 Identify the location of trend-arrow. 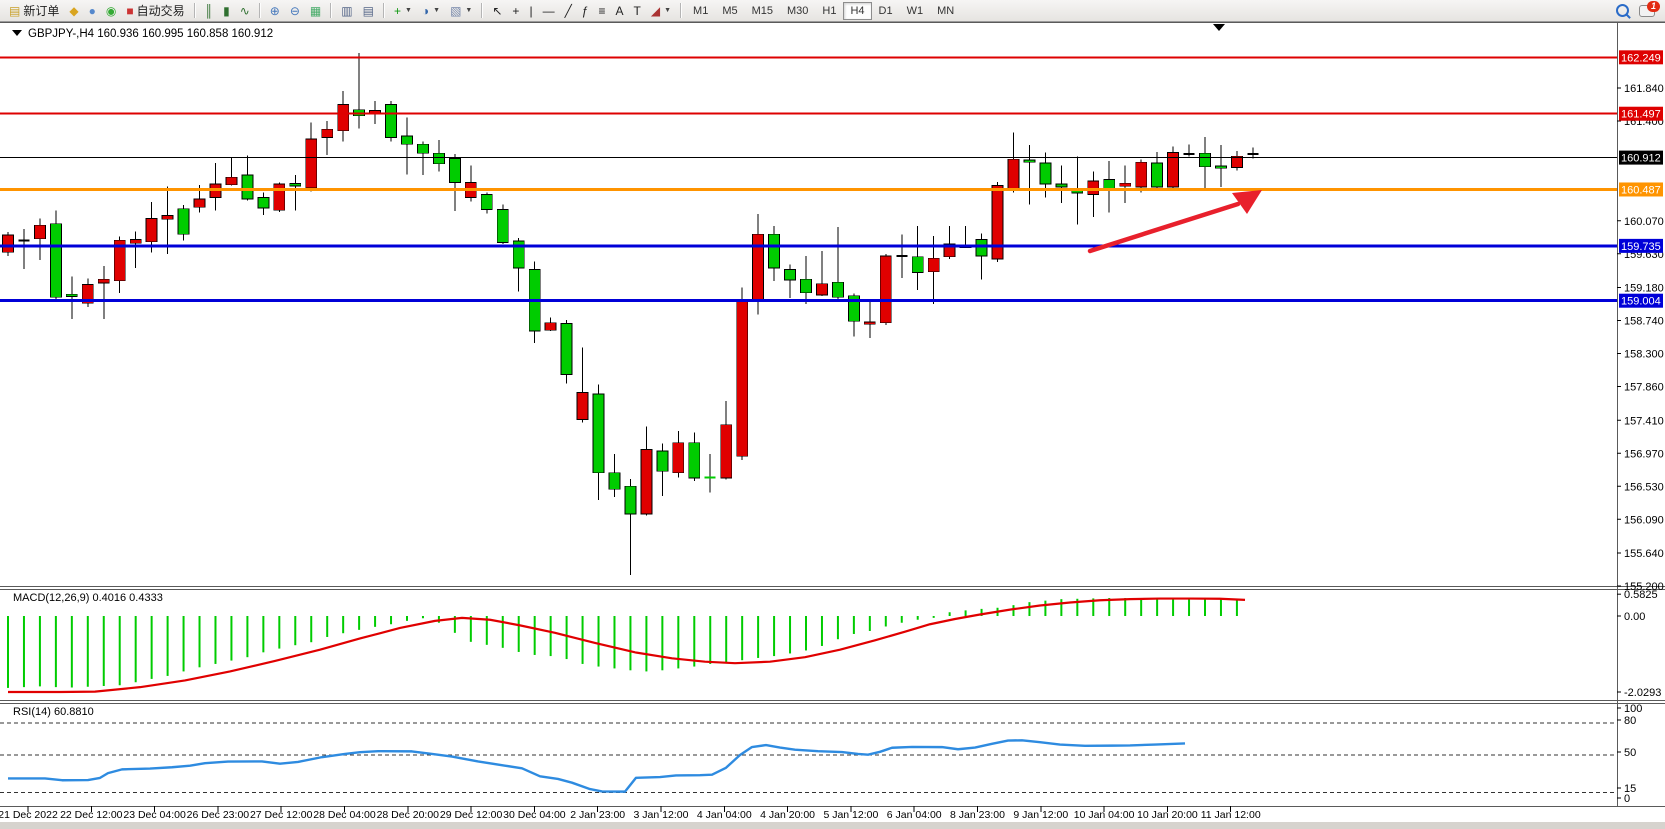
(1174, 222).